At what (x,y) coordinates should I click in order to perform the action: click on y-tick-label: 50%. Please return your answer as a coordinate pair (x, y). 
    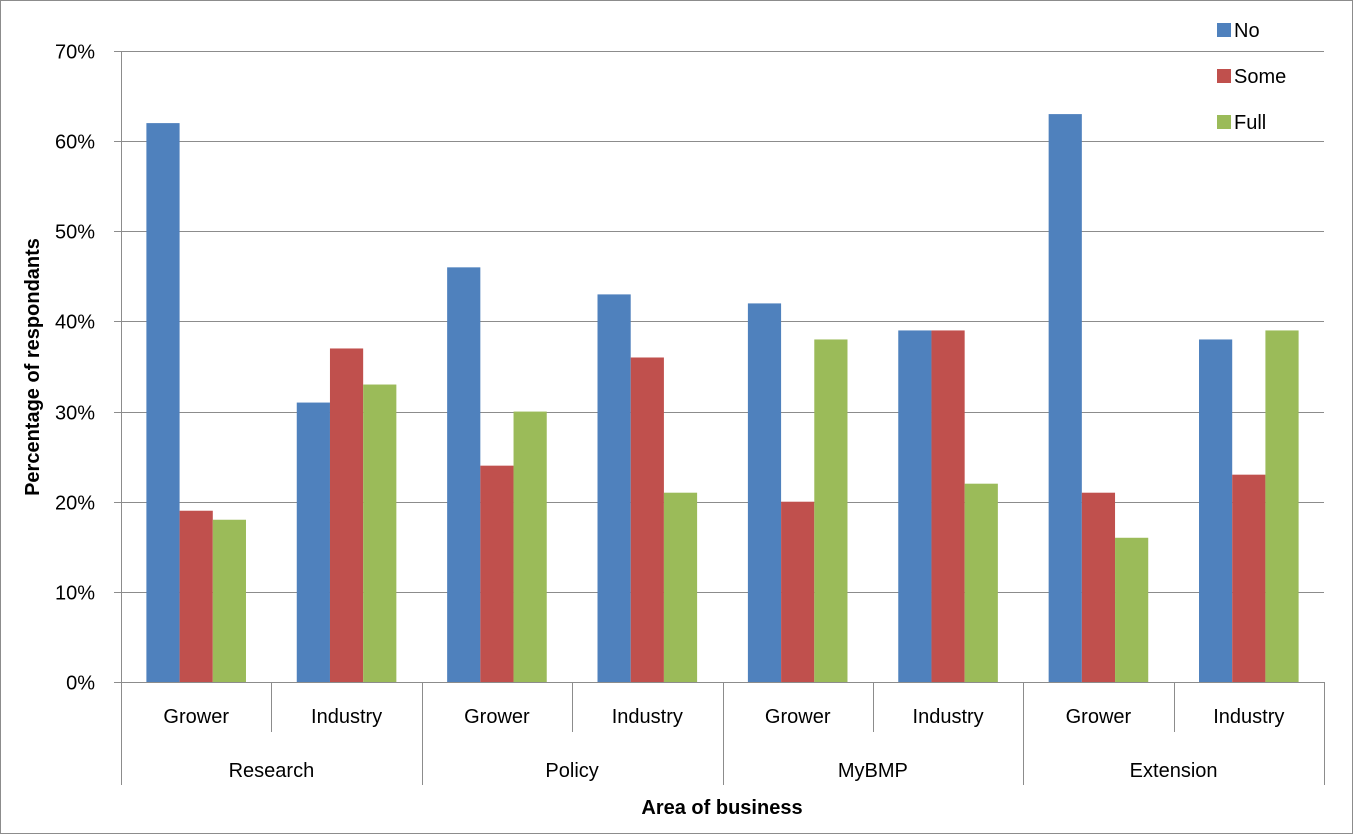
    Looking at the image, I should click on (75, 233).